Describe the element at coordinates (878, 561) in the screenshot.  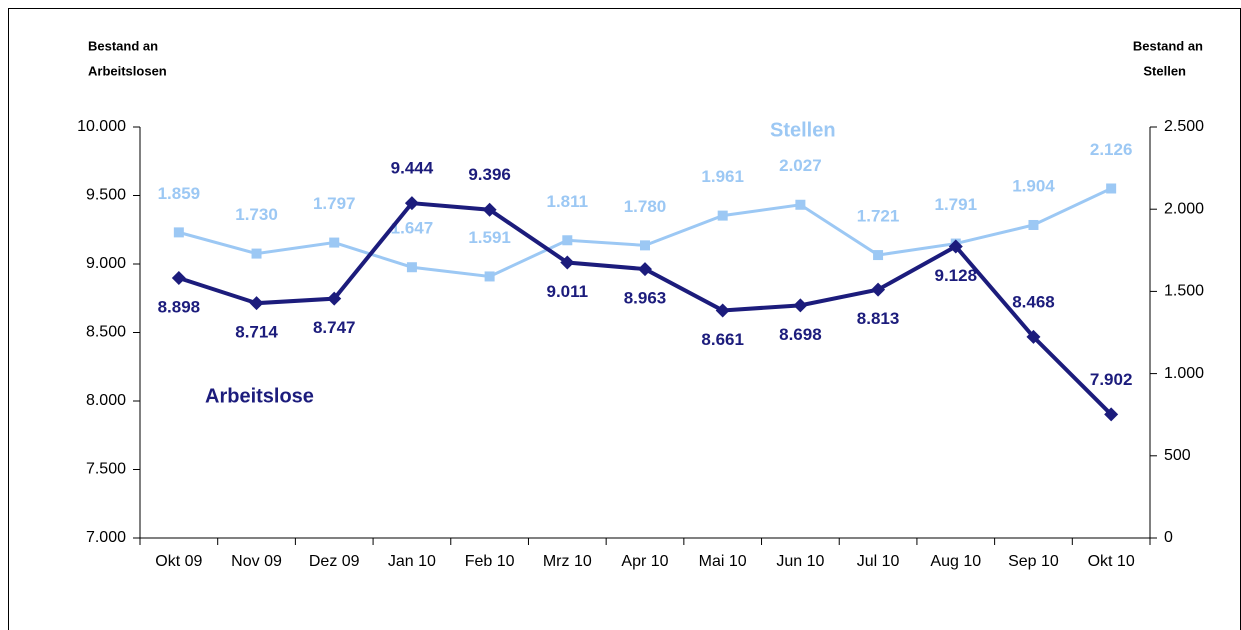
I see `x-tick-label: Jul 10` at that location.